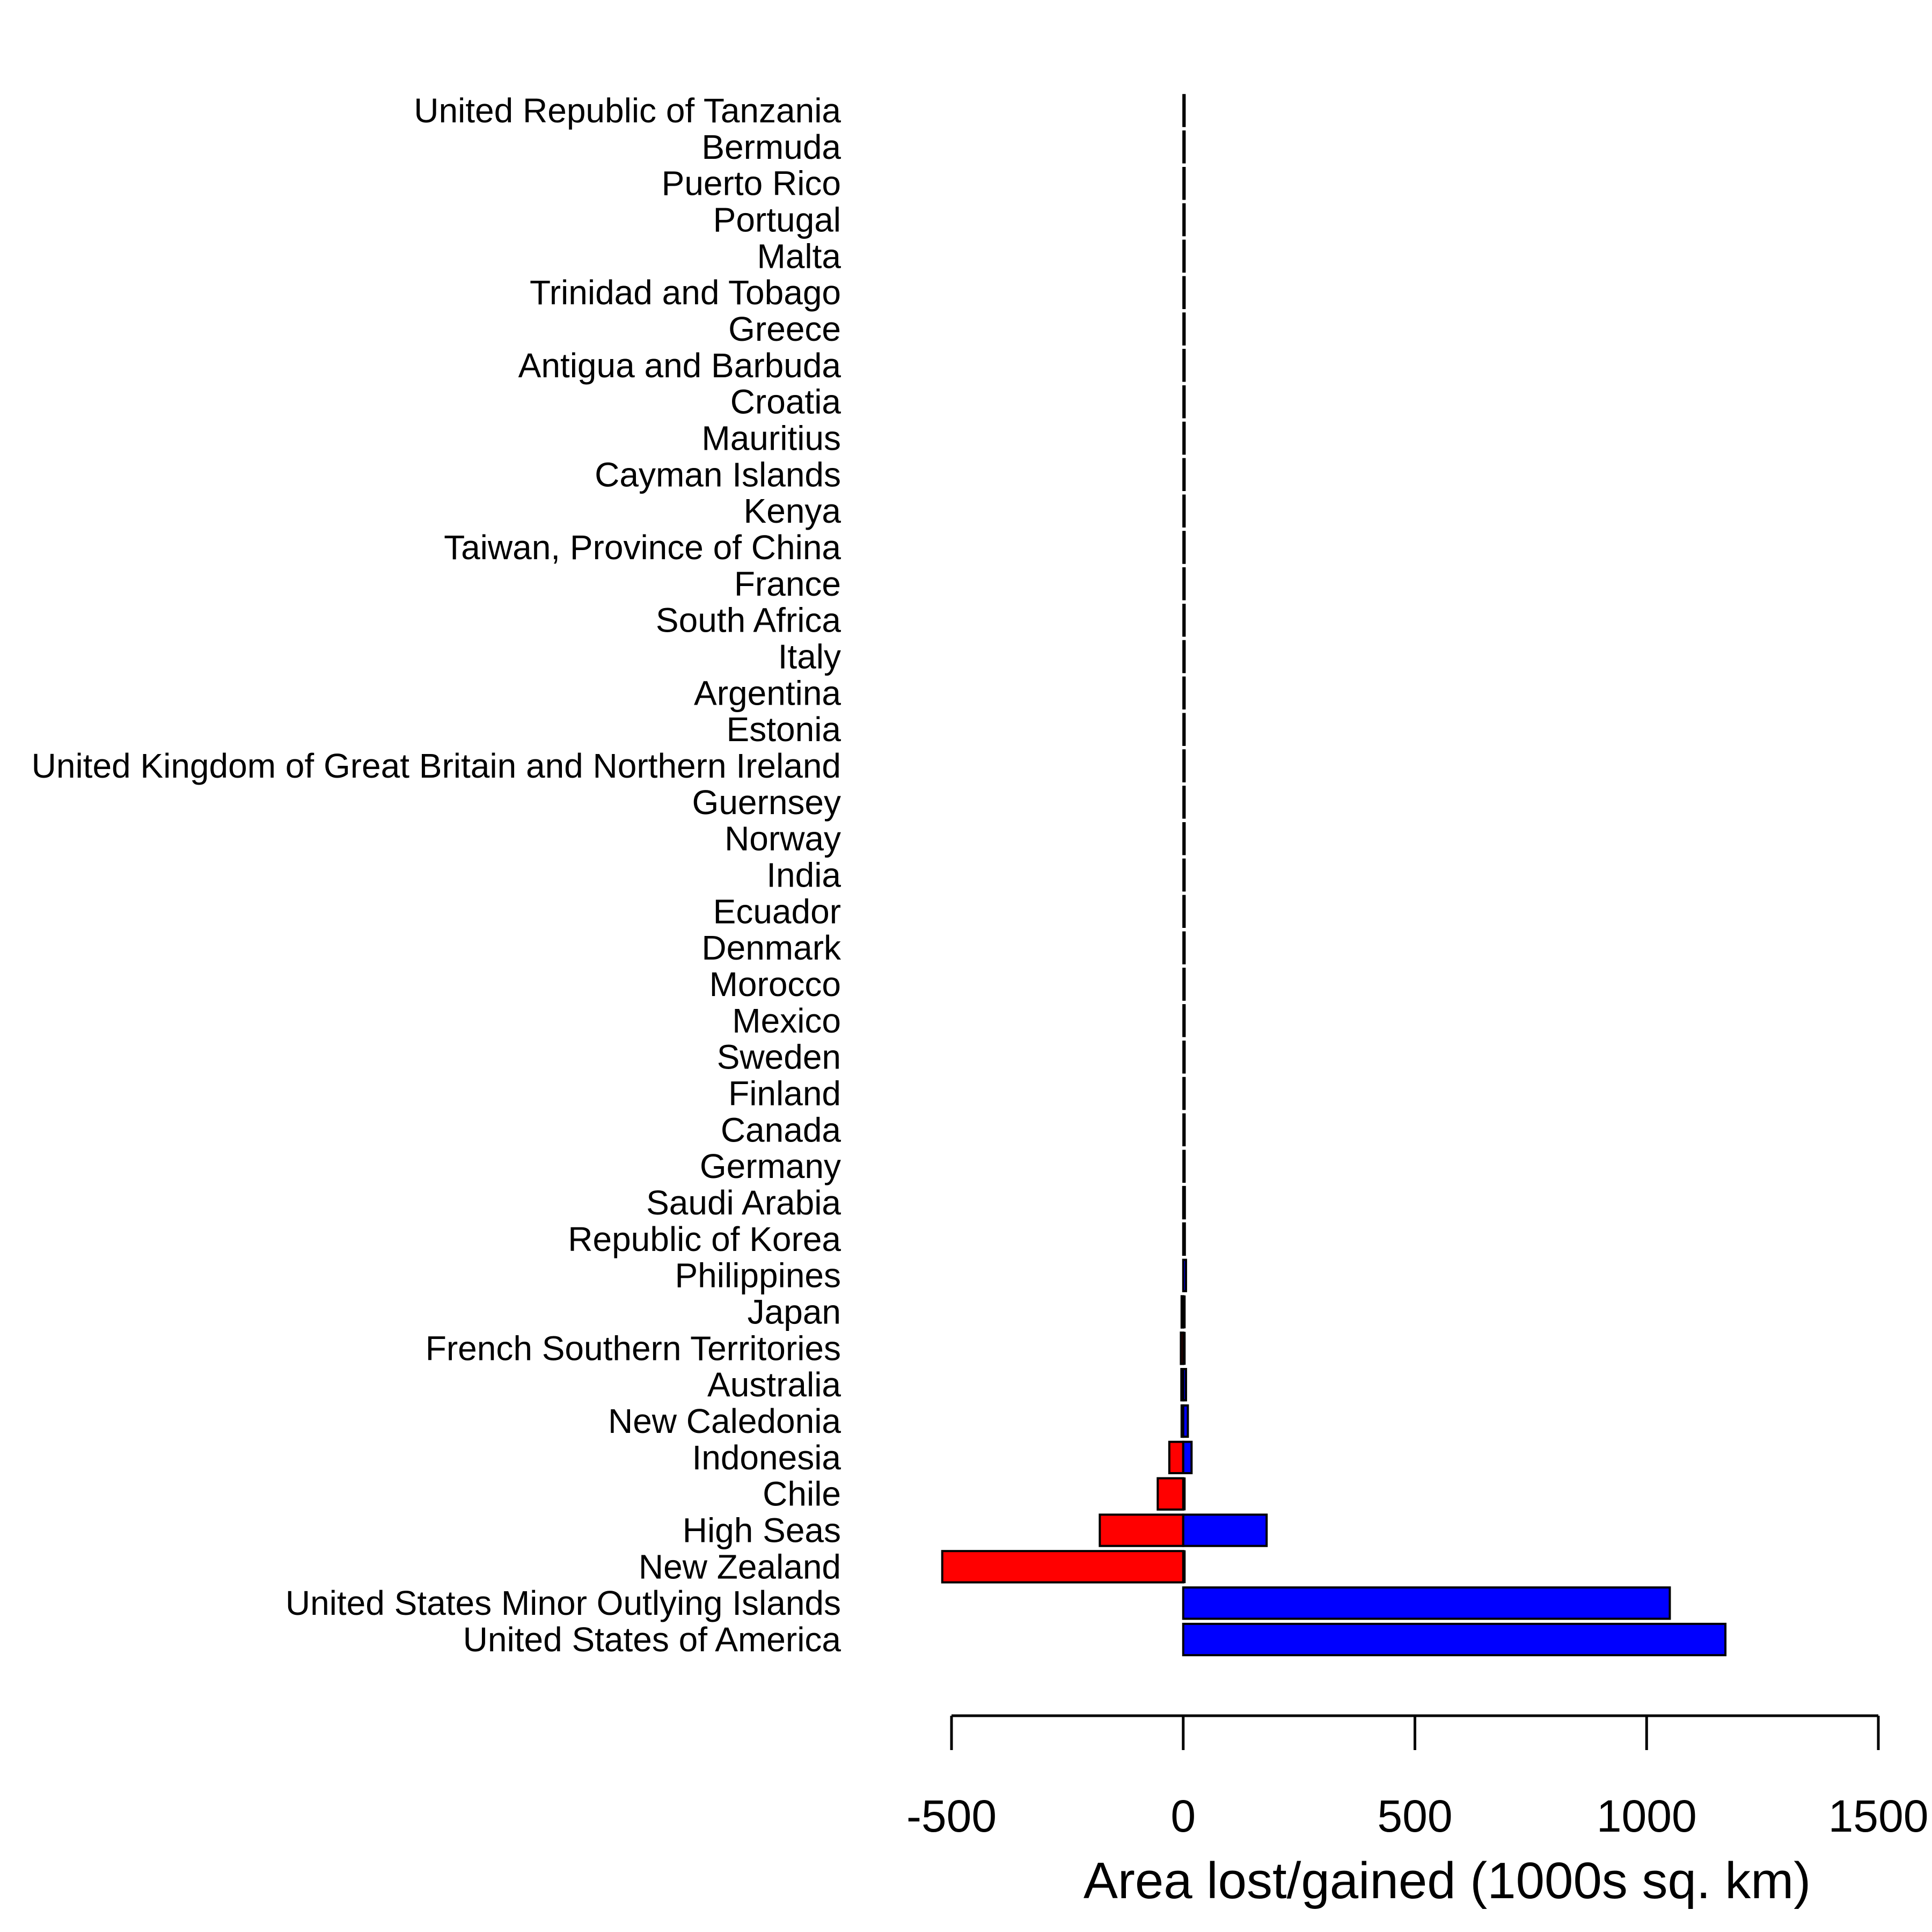  Describe the element at coordinates (1647, 1816) in the screenshot. I see `x-tick-label: 1000` at that location.